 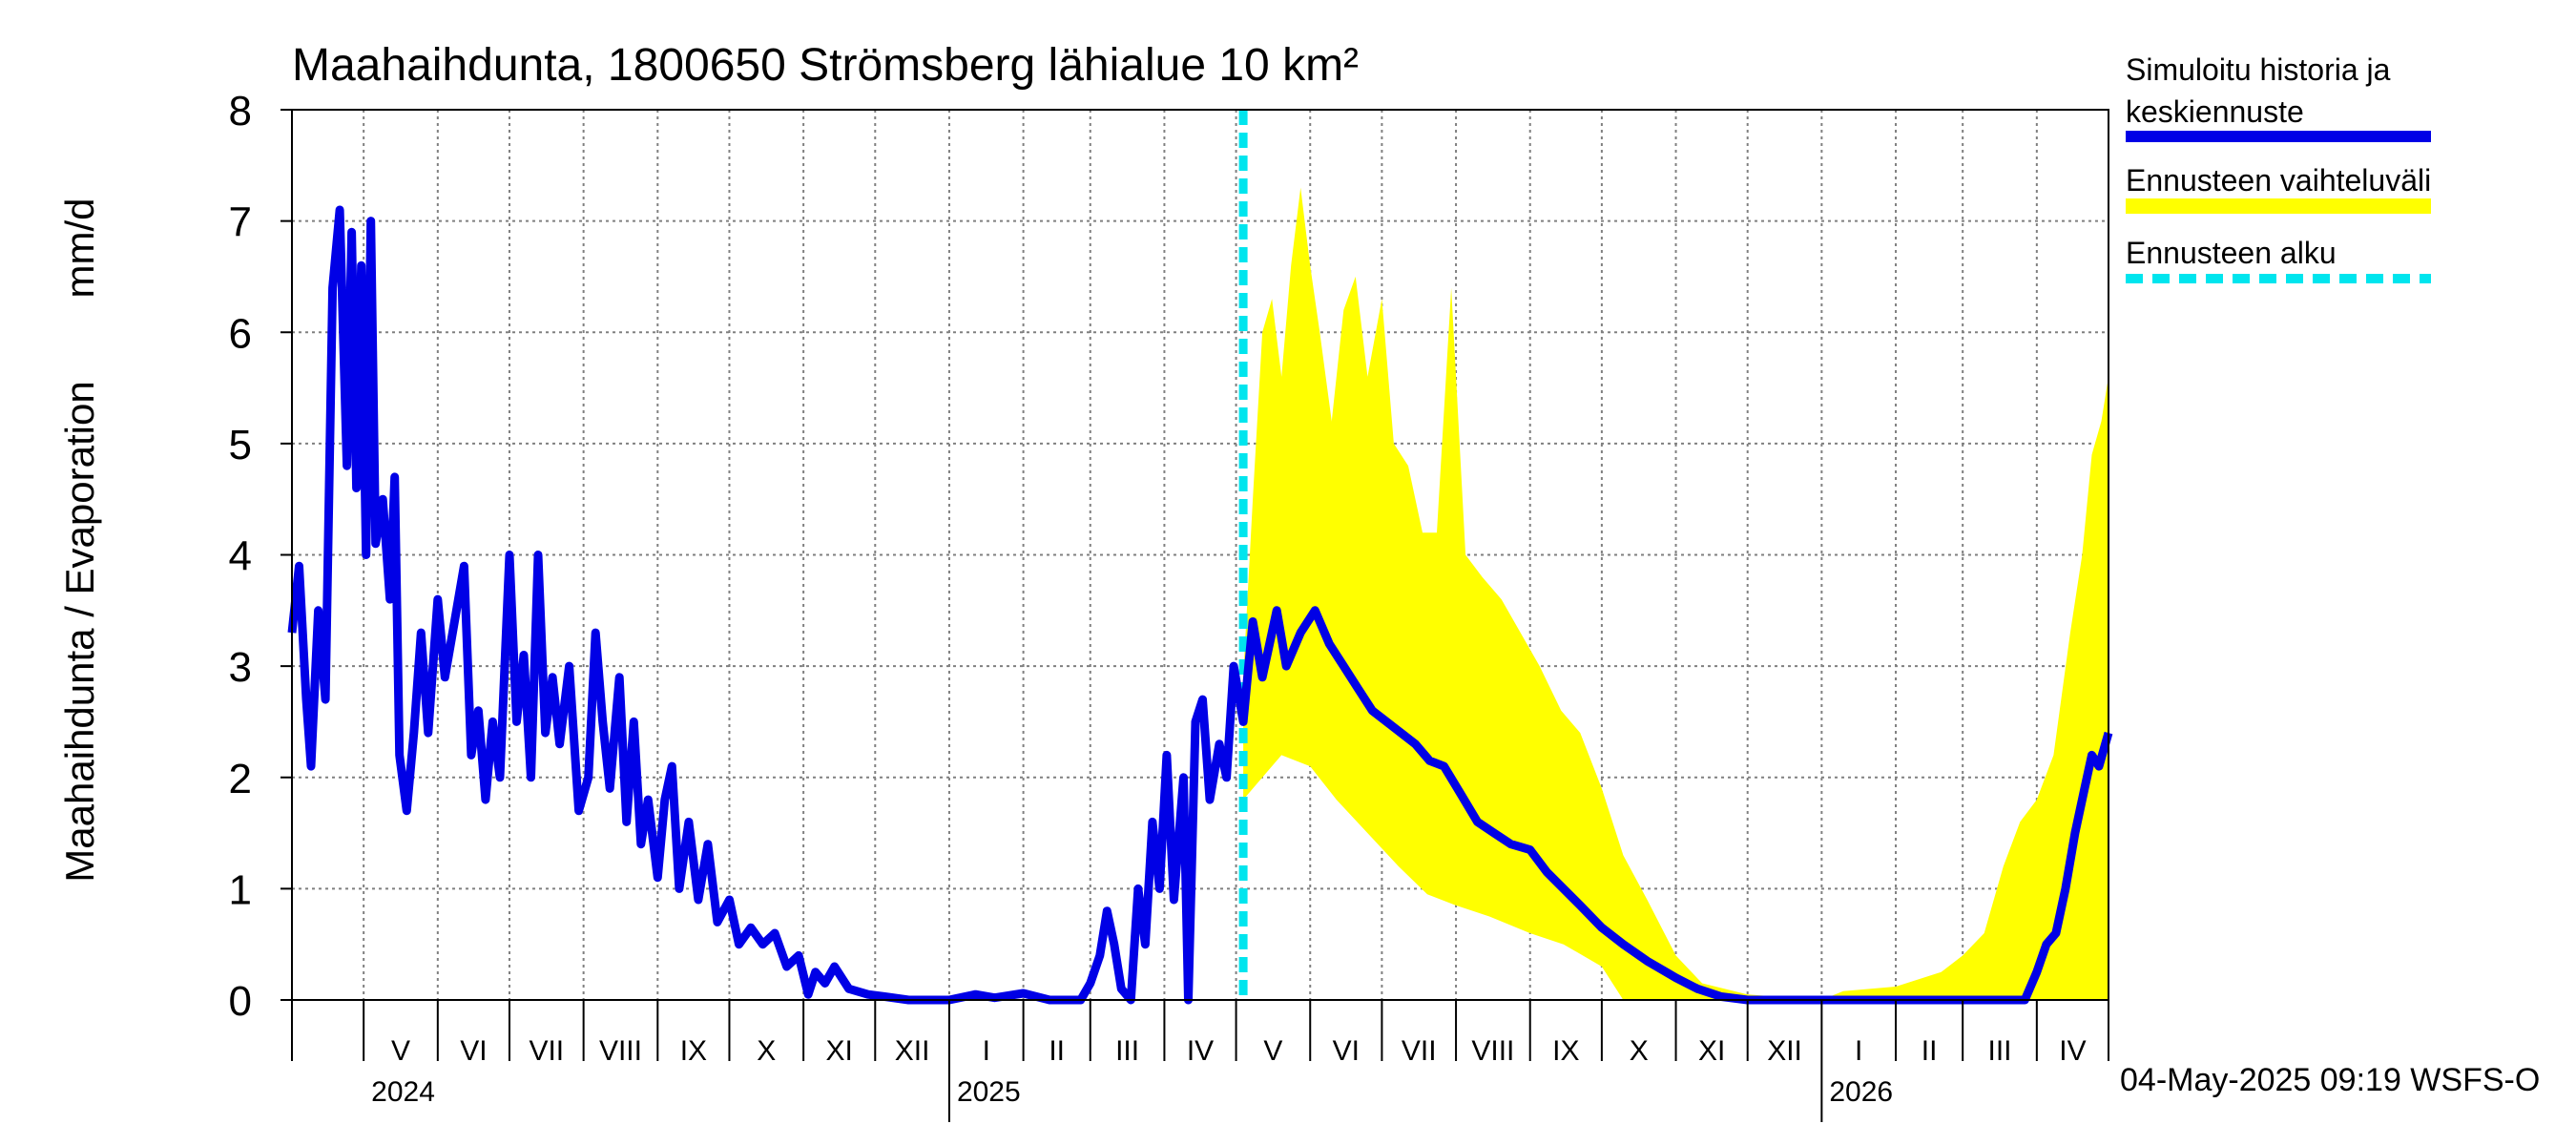 I want to click on legend-history-label-2: keskiennuste, so click(x=2215, y=112).